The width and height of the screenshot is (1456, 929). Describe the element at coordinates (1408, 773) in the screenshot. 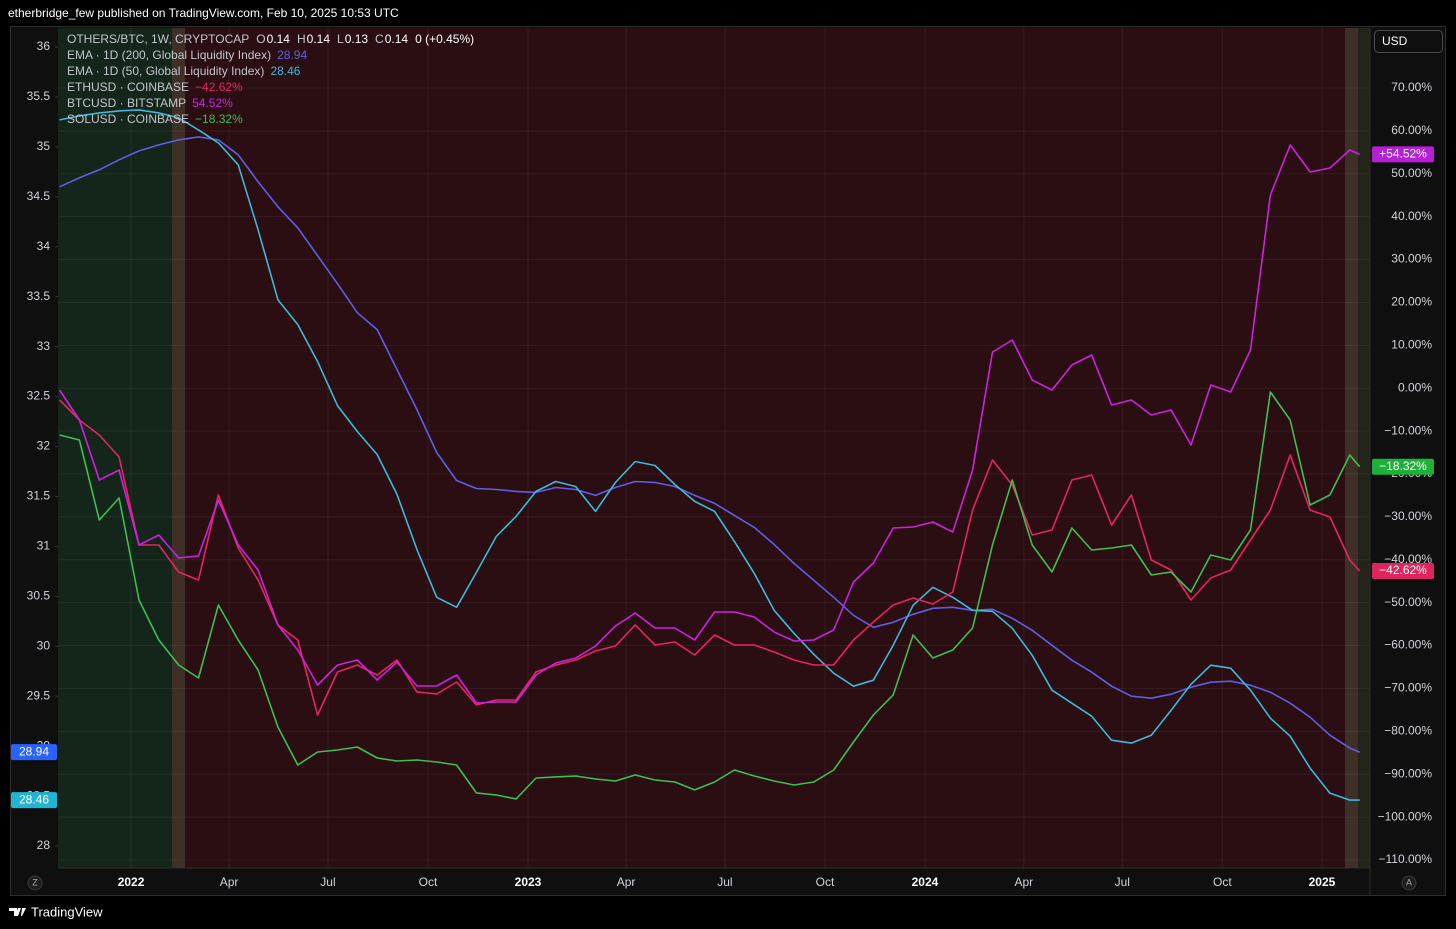

I see `y2-tick-label: −90.00%` at that location.